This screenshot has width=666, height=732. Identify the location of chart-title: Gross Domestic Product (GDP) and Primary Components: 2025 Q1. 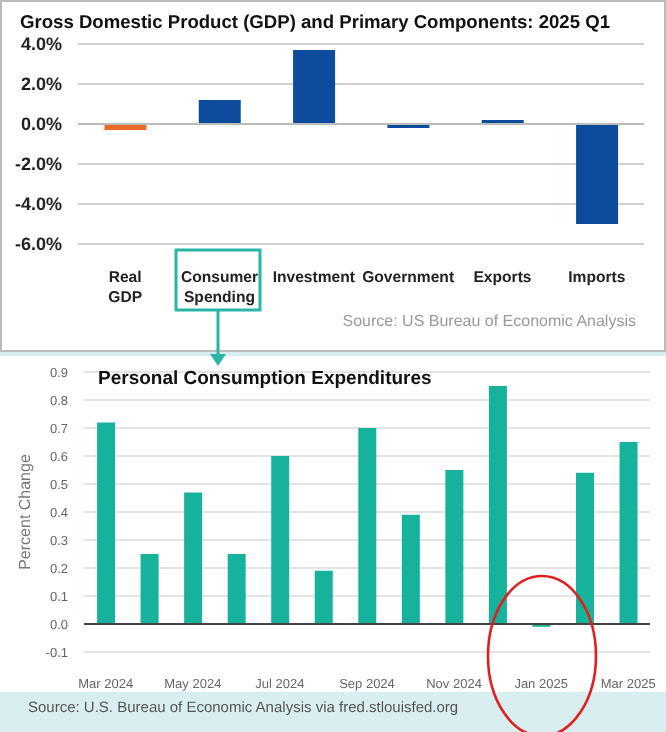
(316, 22).